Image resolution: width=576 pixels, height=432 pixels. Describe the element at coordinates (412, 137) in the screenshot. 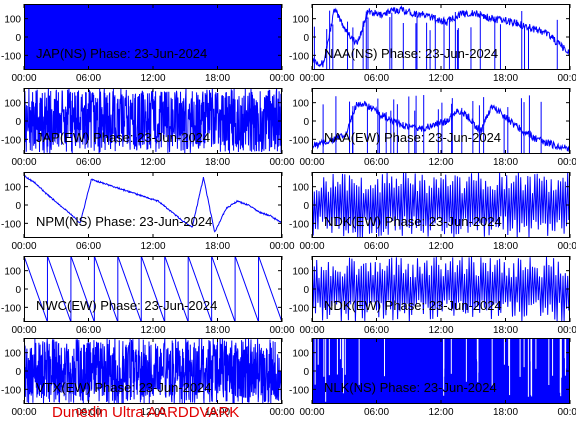

I see `panel-title: NAA(EW) Phase: 23-Jun-2024` at that location.